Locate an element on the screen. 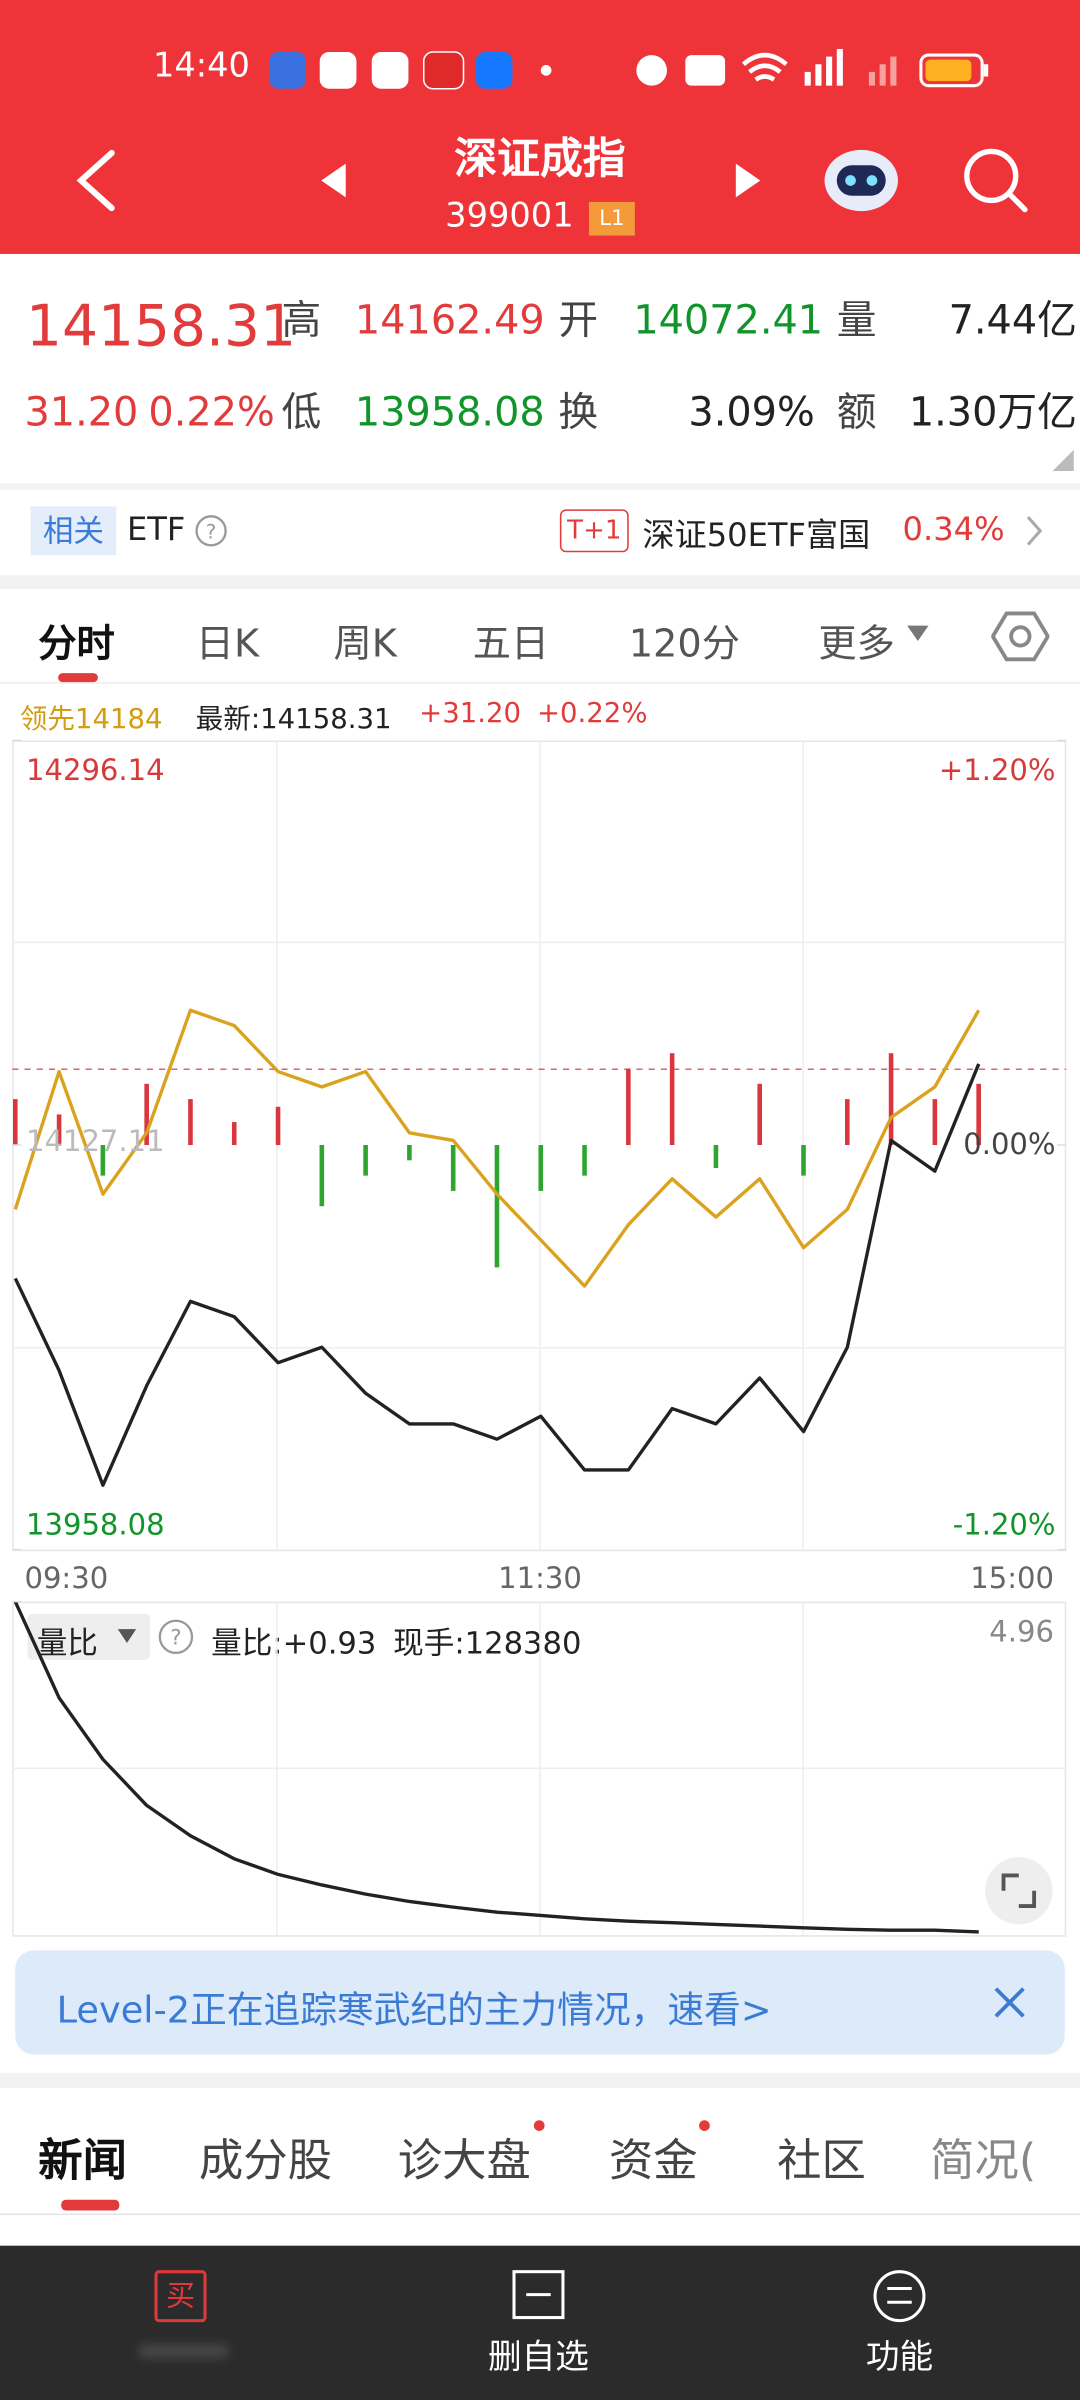  volume-value: 7.44亿 is located at coordinates (1012, 321).